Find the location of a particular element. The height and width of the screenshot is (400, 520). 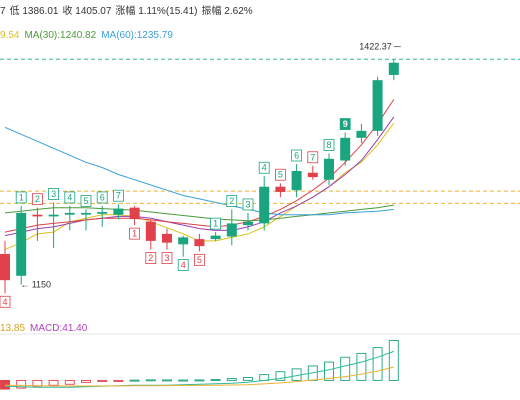

price-annotation-high: 1422.37 is located at coordinates (375, 47).